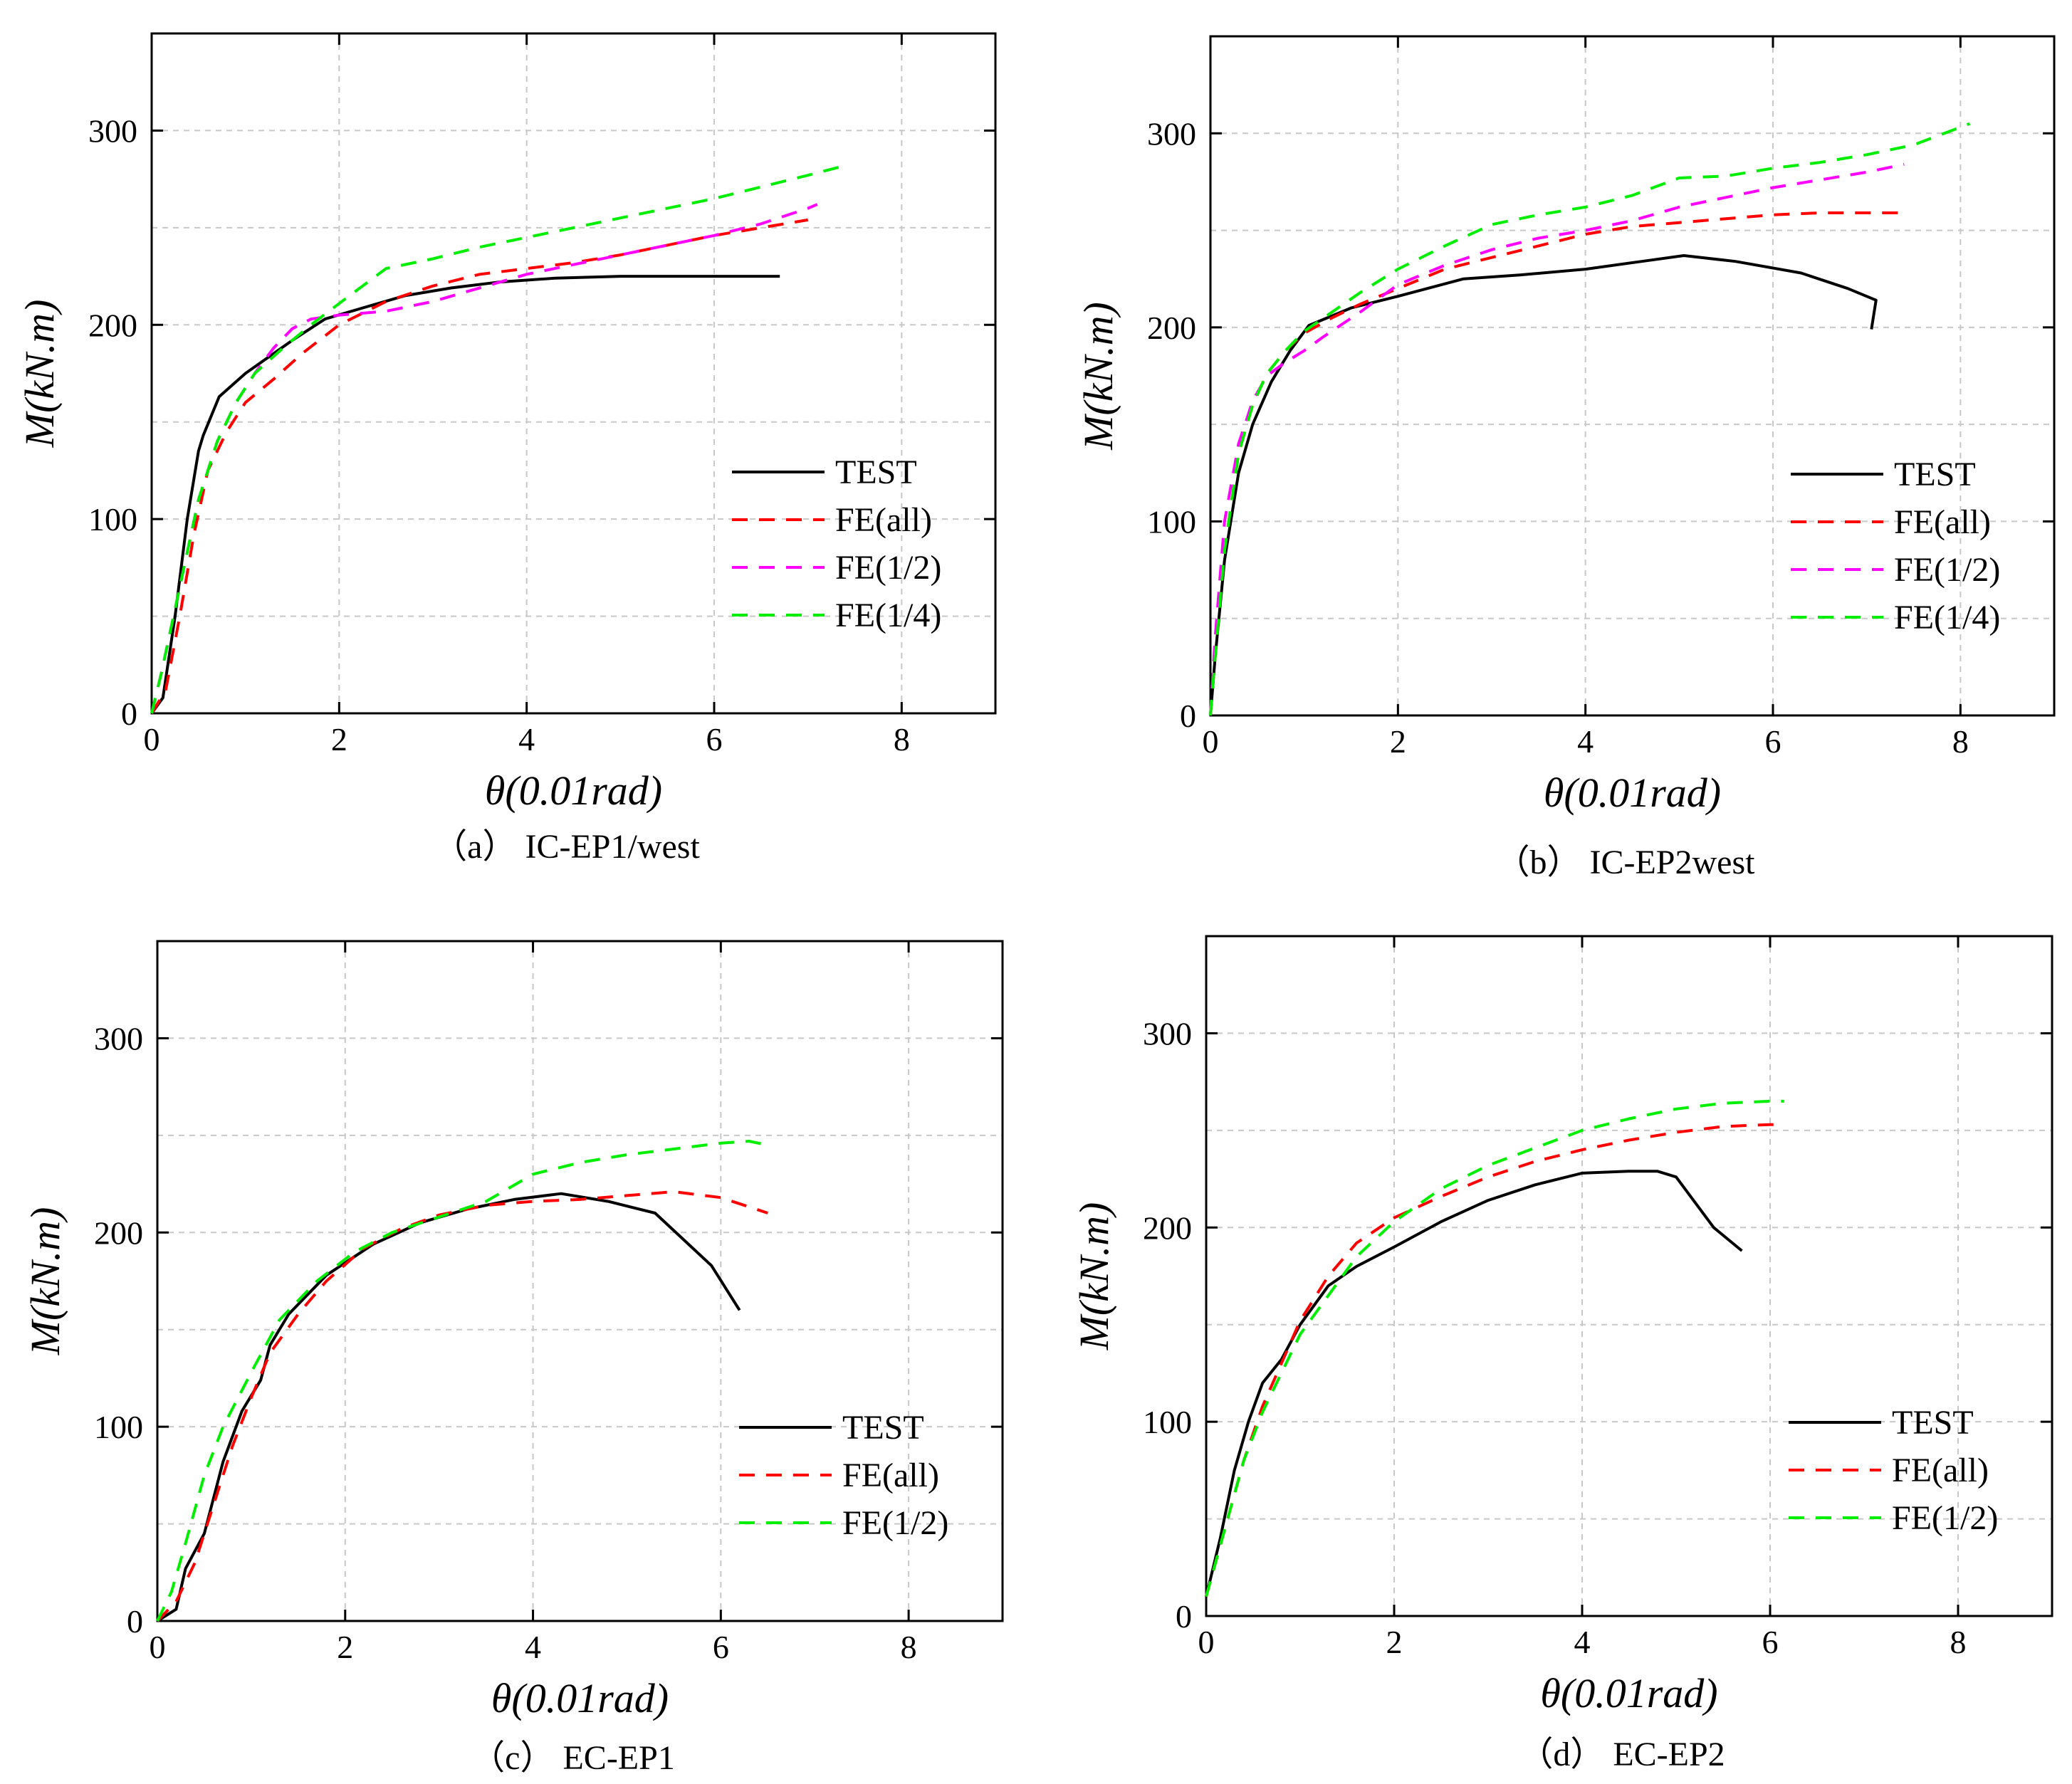  I want to click on panel-caption: （b） IC-EP2west, so click(1626, 862).